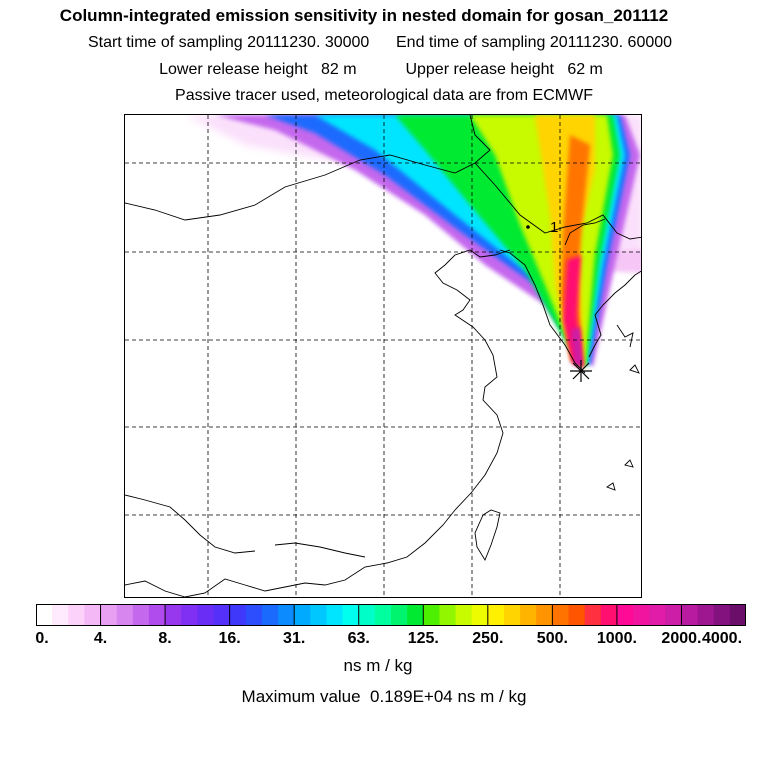 This screenshot has height=768, width=768. What do you see at coordinates (722, 638) in the screenshot?
I see `colorbar-tick-label: 4000.` at bounding box center [722, 638].